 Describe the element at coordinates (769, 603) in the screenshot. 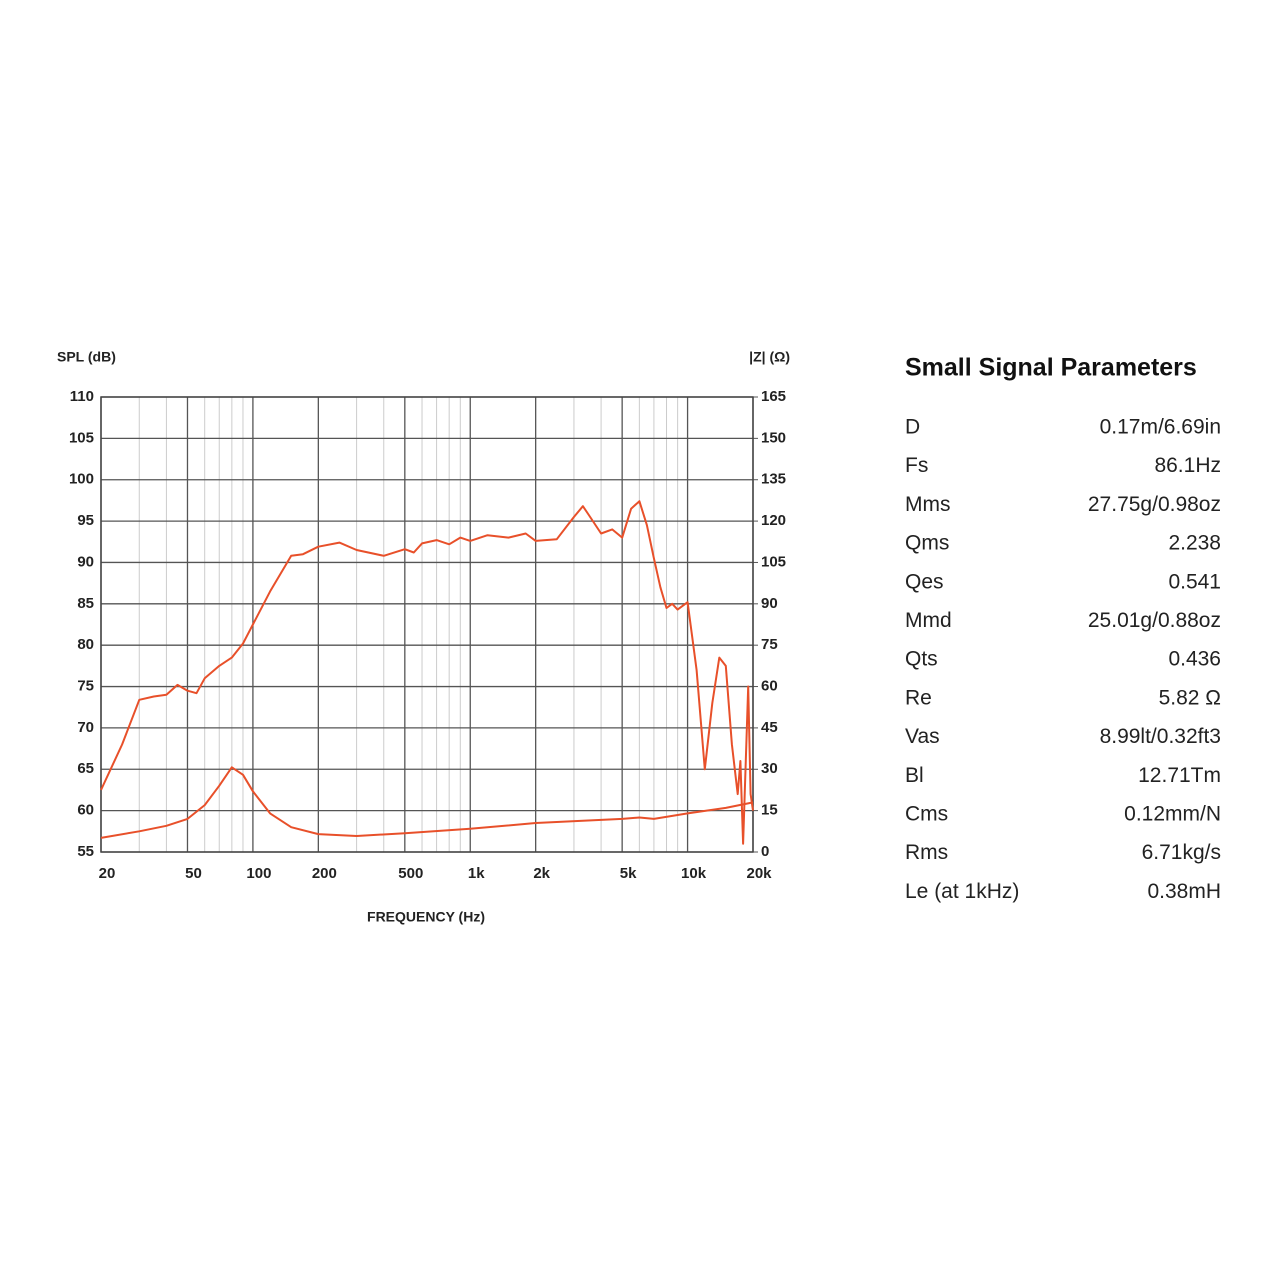

I see `y2-tick-label: 90` at that location.